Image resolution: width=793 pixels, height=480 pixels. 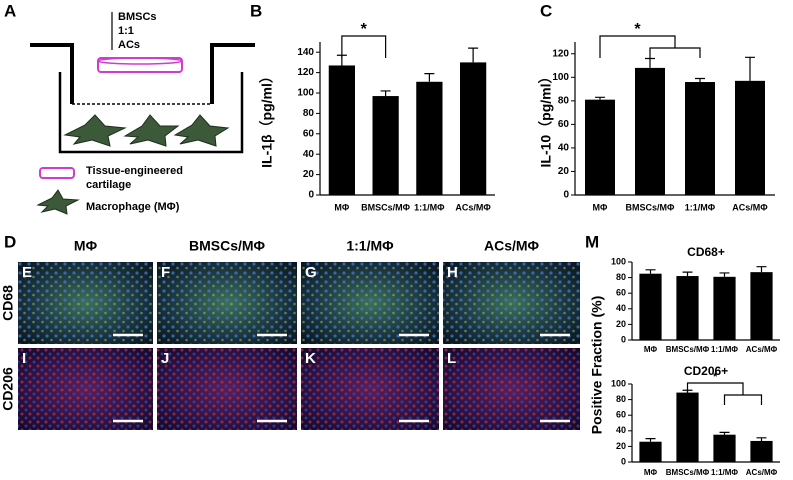 I want to click on y-axis-label: IL-10（pg/ml）, so click(x=546, y=118).